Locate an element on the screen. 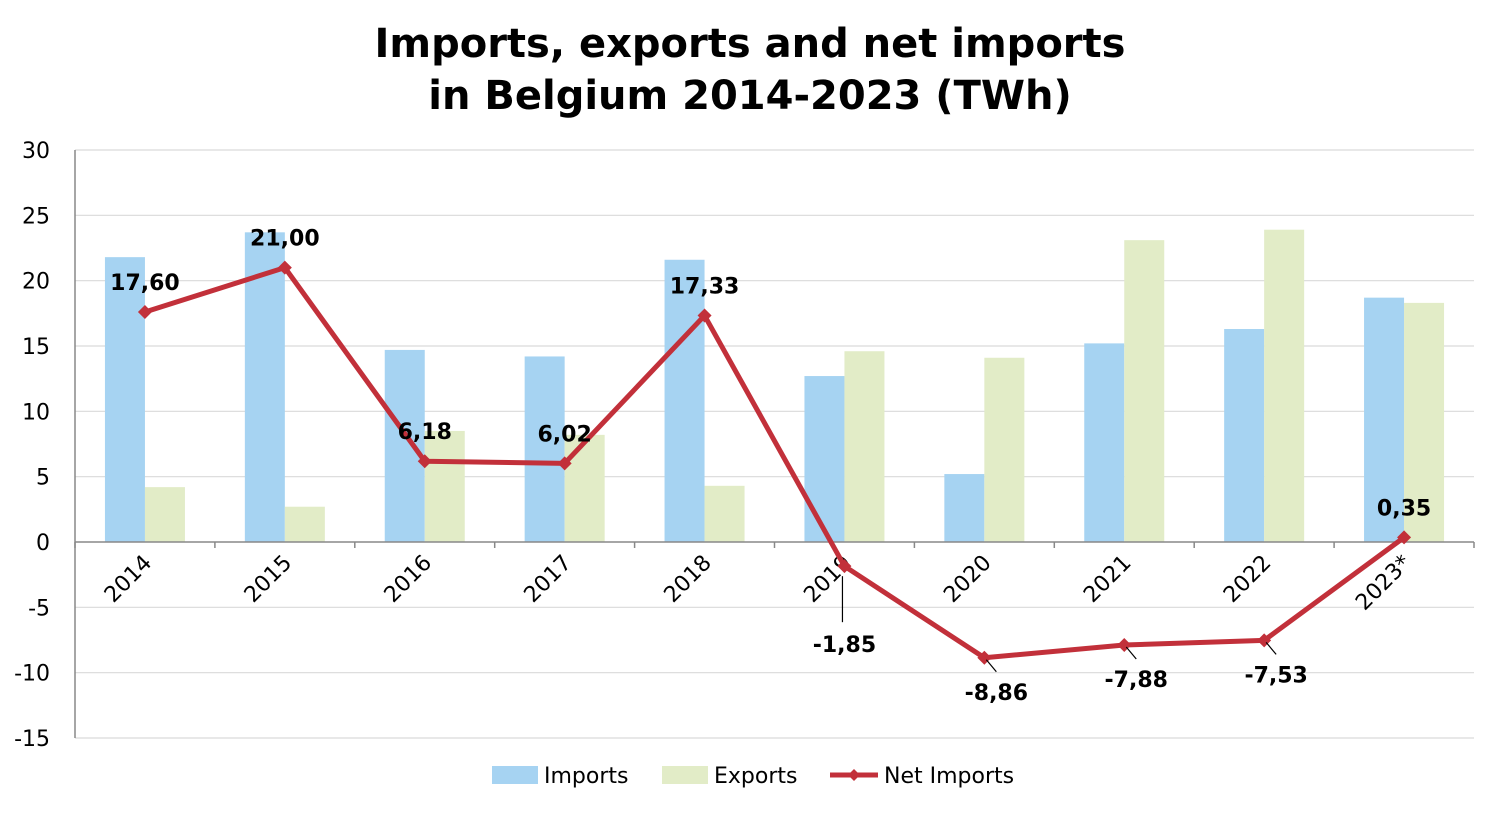 This screenshot has width=1500, height=820. legend: Imports Exports Net Imports is located at coordinates (753, 776).